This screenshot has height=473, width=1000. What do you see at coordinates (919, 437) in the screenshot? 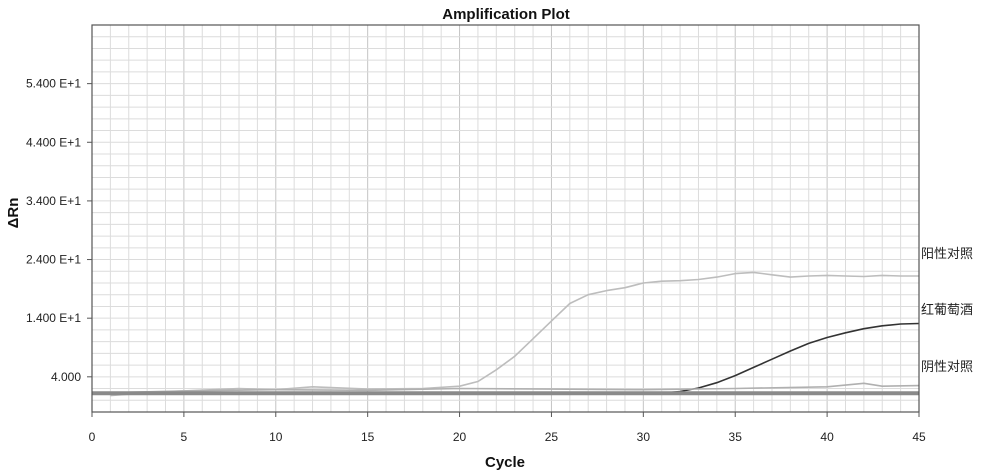
I see `x-tick-label: 45` at bounding box center [919, 437].